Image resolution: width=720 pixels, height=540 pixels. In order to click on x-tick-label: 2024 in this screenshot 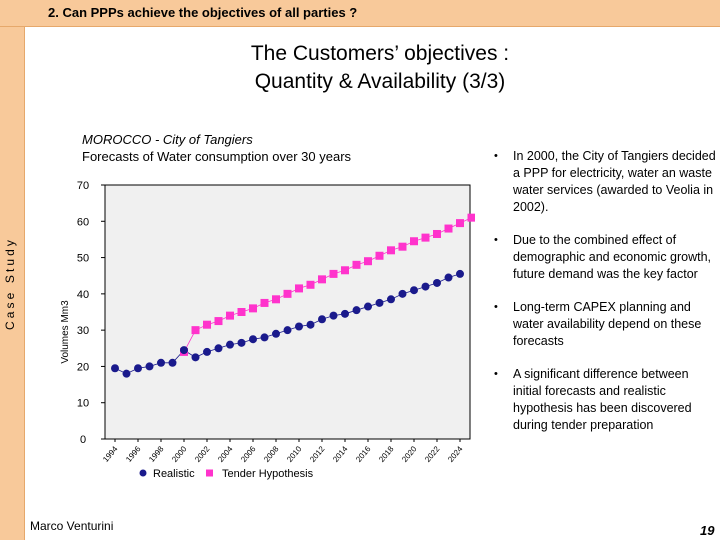, I will do `click(455, 454)`.